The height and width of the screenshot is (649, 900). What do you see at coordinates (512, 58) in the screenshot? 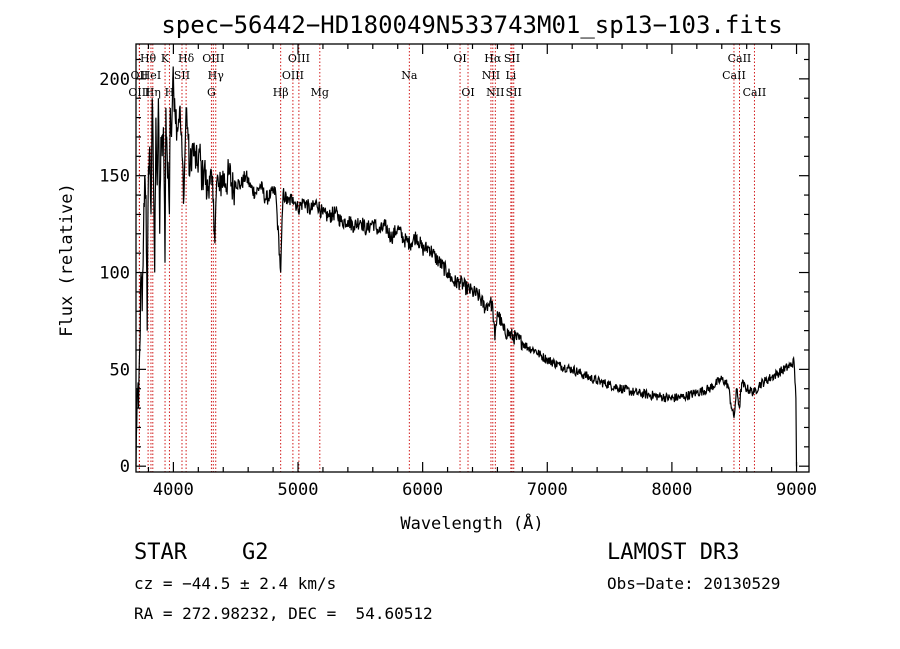
I see `line-label-22: SII` at bounding box center [512, 58].